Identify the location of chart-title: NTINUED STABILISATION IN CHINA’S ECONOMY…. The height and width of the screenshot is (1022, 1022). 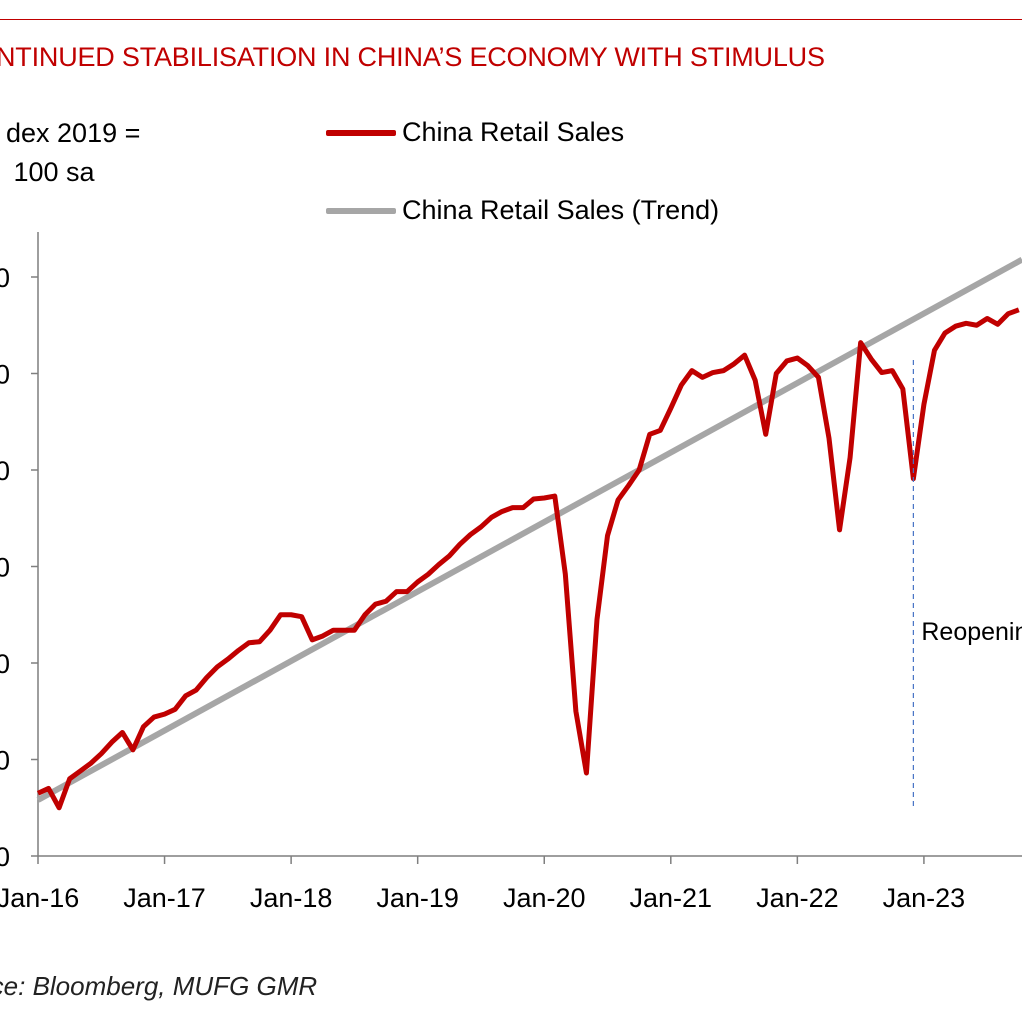
(412, 57).